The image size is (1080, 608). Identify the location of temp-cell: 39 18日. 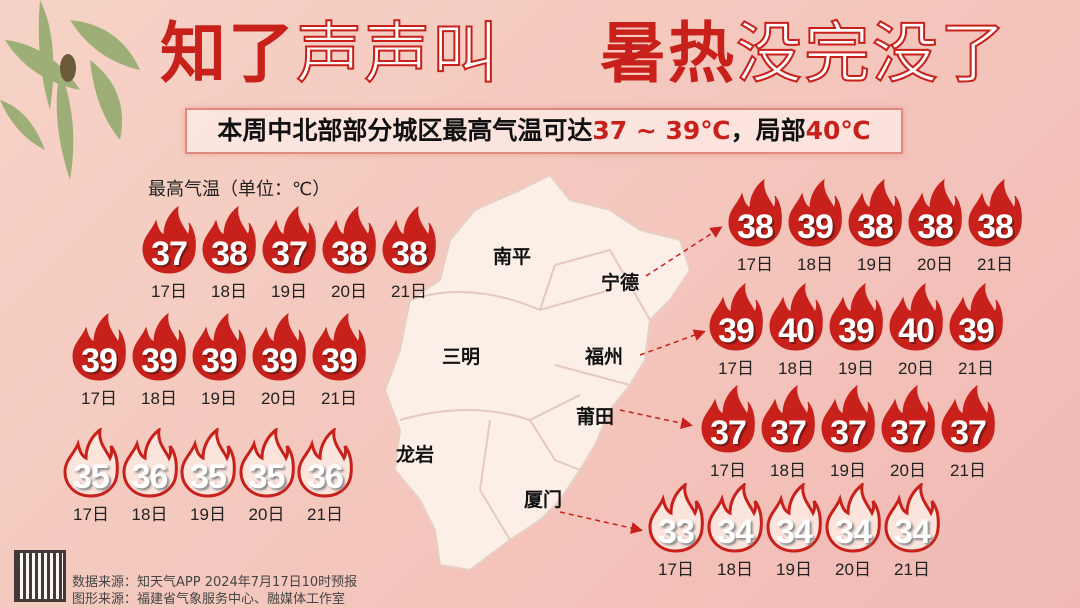
(159, 360).